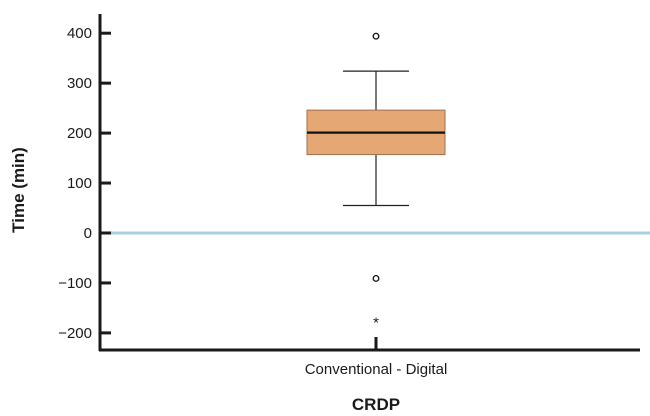  What do you see at coordinates (376, 369) in the screenshot?
I see `x-tick-label: Conventional - Digital` at bounding box center [376, 369].